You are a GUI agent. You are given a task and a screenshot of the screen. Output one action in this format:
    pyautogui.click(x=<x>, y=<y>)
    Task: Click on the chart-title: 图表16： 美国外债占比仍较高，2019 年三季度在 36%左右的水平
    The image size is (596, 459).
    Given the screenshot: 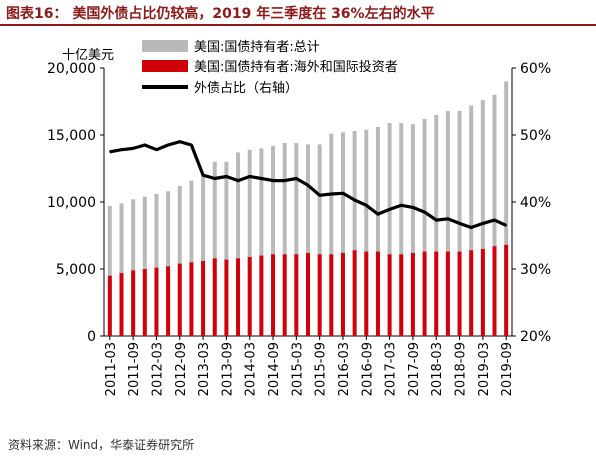 What is the action you would take?
    pyautogui.click(x=220, y=14)
    